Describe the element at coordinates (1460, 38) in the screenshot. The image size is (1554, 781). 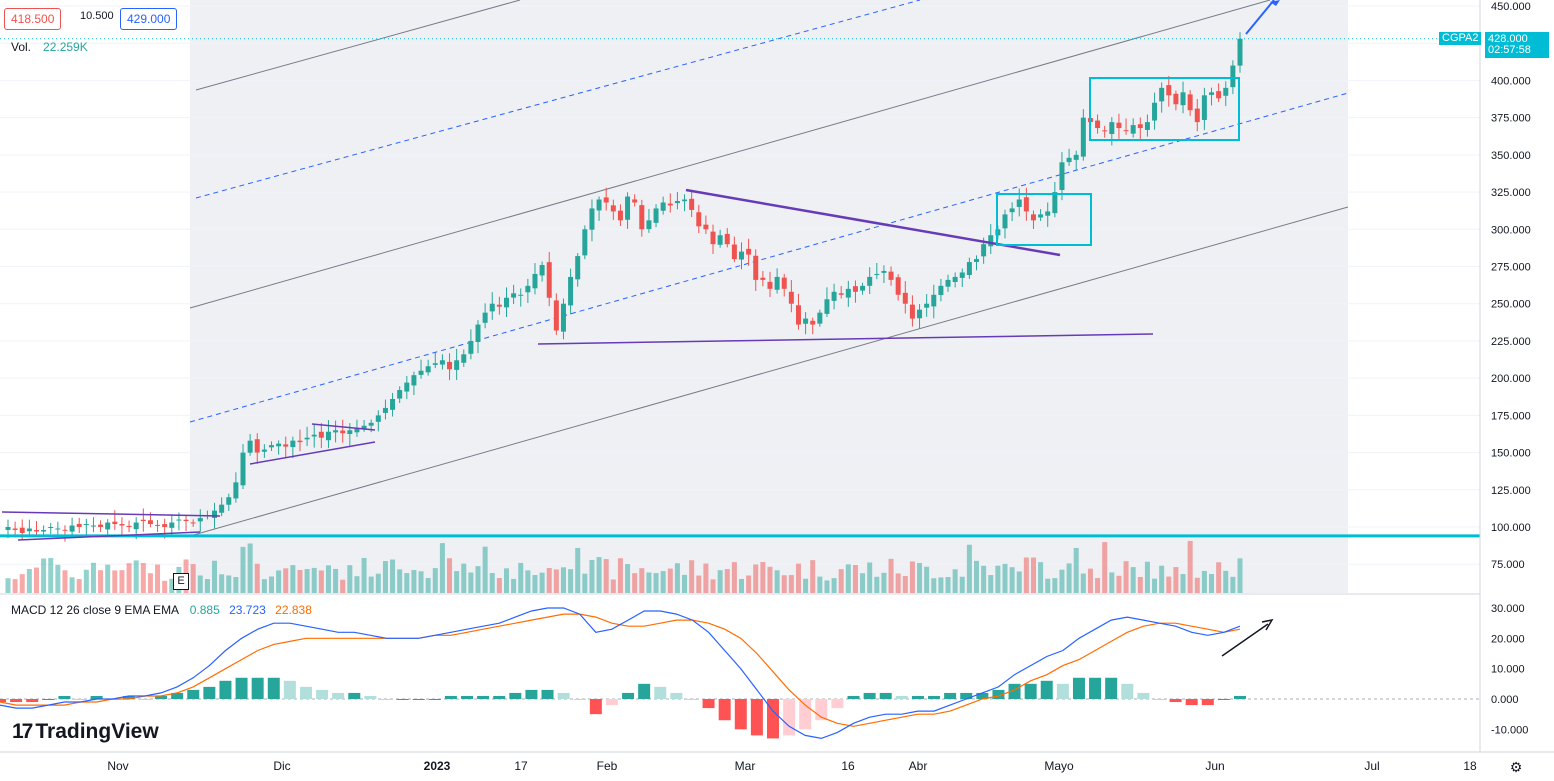
I see `symbol-tag: CGPA2` at that location.